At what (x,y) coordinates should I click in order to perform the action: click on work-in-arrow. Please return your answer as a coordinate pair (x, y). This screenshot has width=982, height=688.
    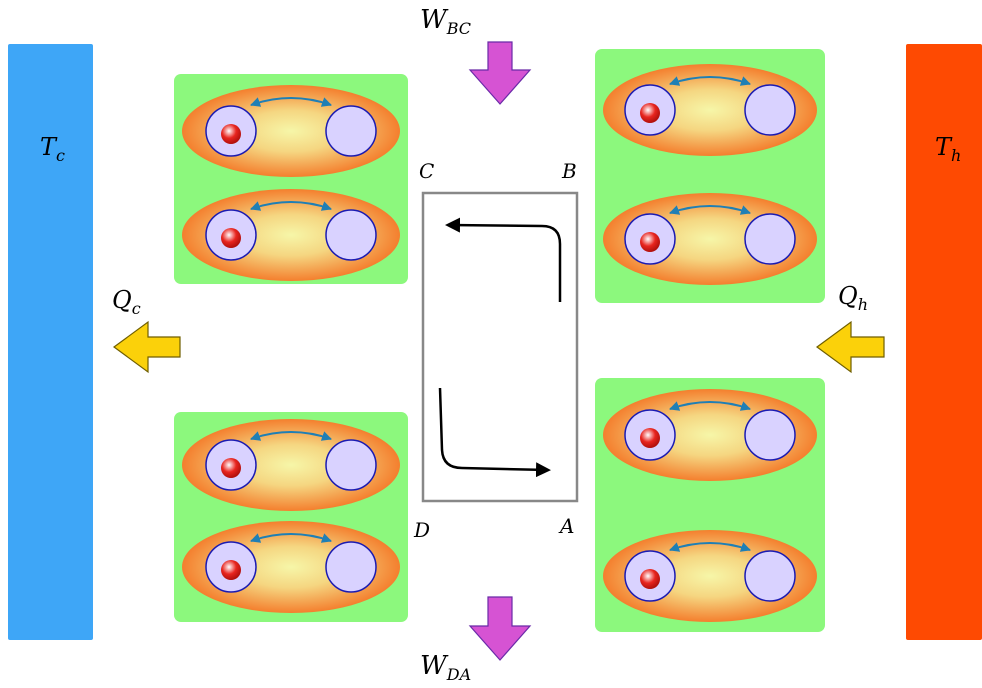
    Looking at the image, I should click on (500, 73).